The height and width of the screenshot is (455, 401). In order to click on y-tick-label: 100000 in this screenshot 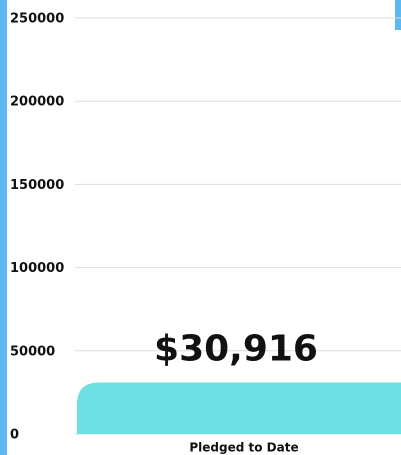, I will do `click(37, 268)`.